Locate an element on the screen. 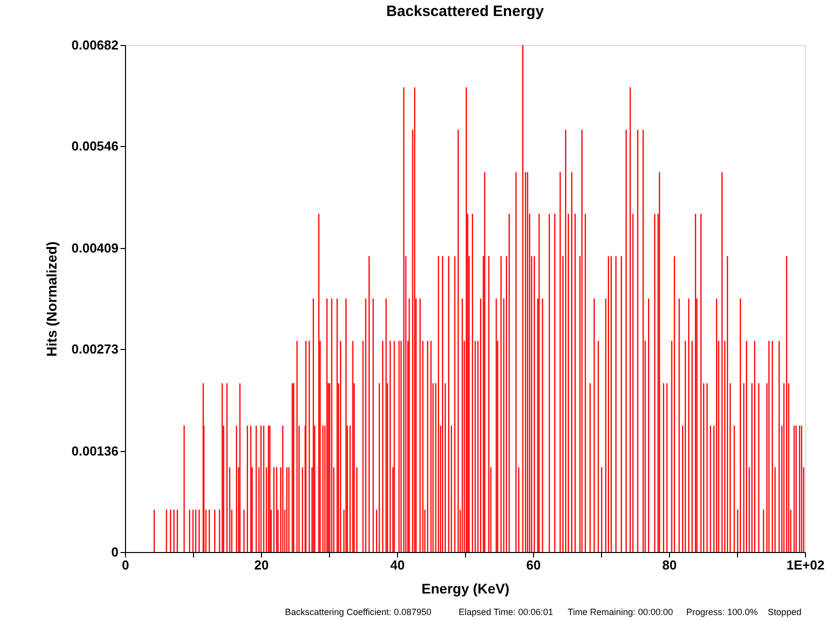 The height and width of the screenshot is (621, 826). text: Progress: 100.0% is located at coordinates (722, 612).